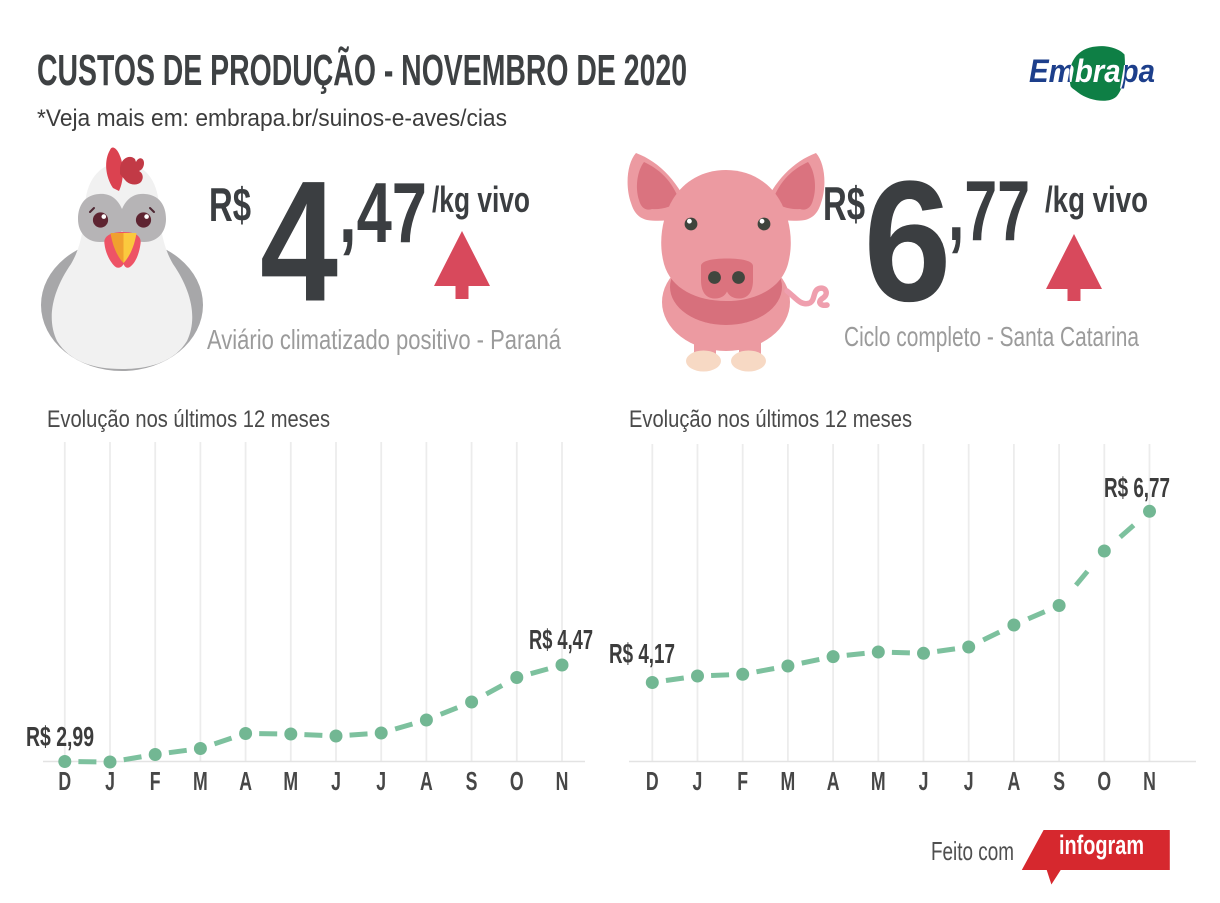  Describe the element at coordinates (362, 70) in the screenshot. I see `svg-text:CUSTOS DE PRODUÇÃO - NOVEMBRO: CUSTOS DE PRODUÇÃO - NOVEMBRO DE 2020` at that location.